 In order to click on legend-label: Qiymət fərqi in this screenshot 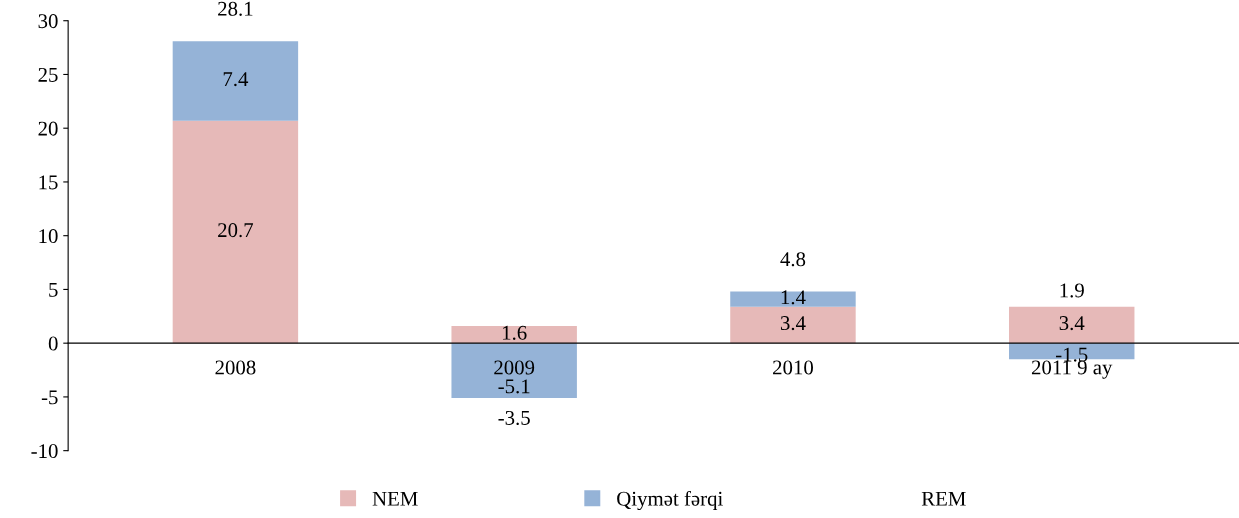, I will do `click(670, 500)`.